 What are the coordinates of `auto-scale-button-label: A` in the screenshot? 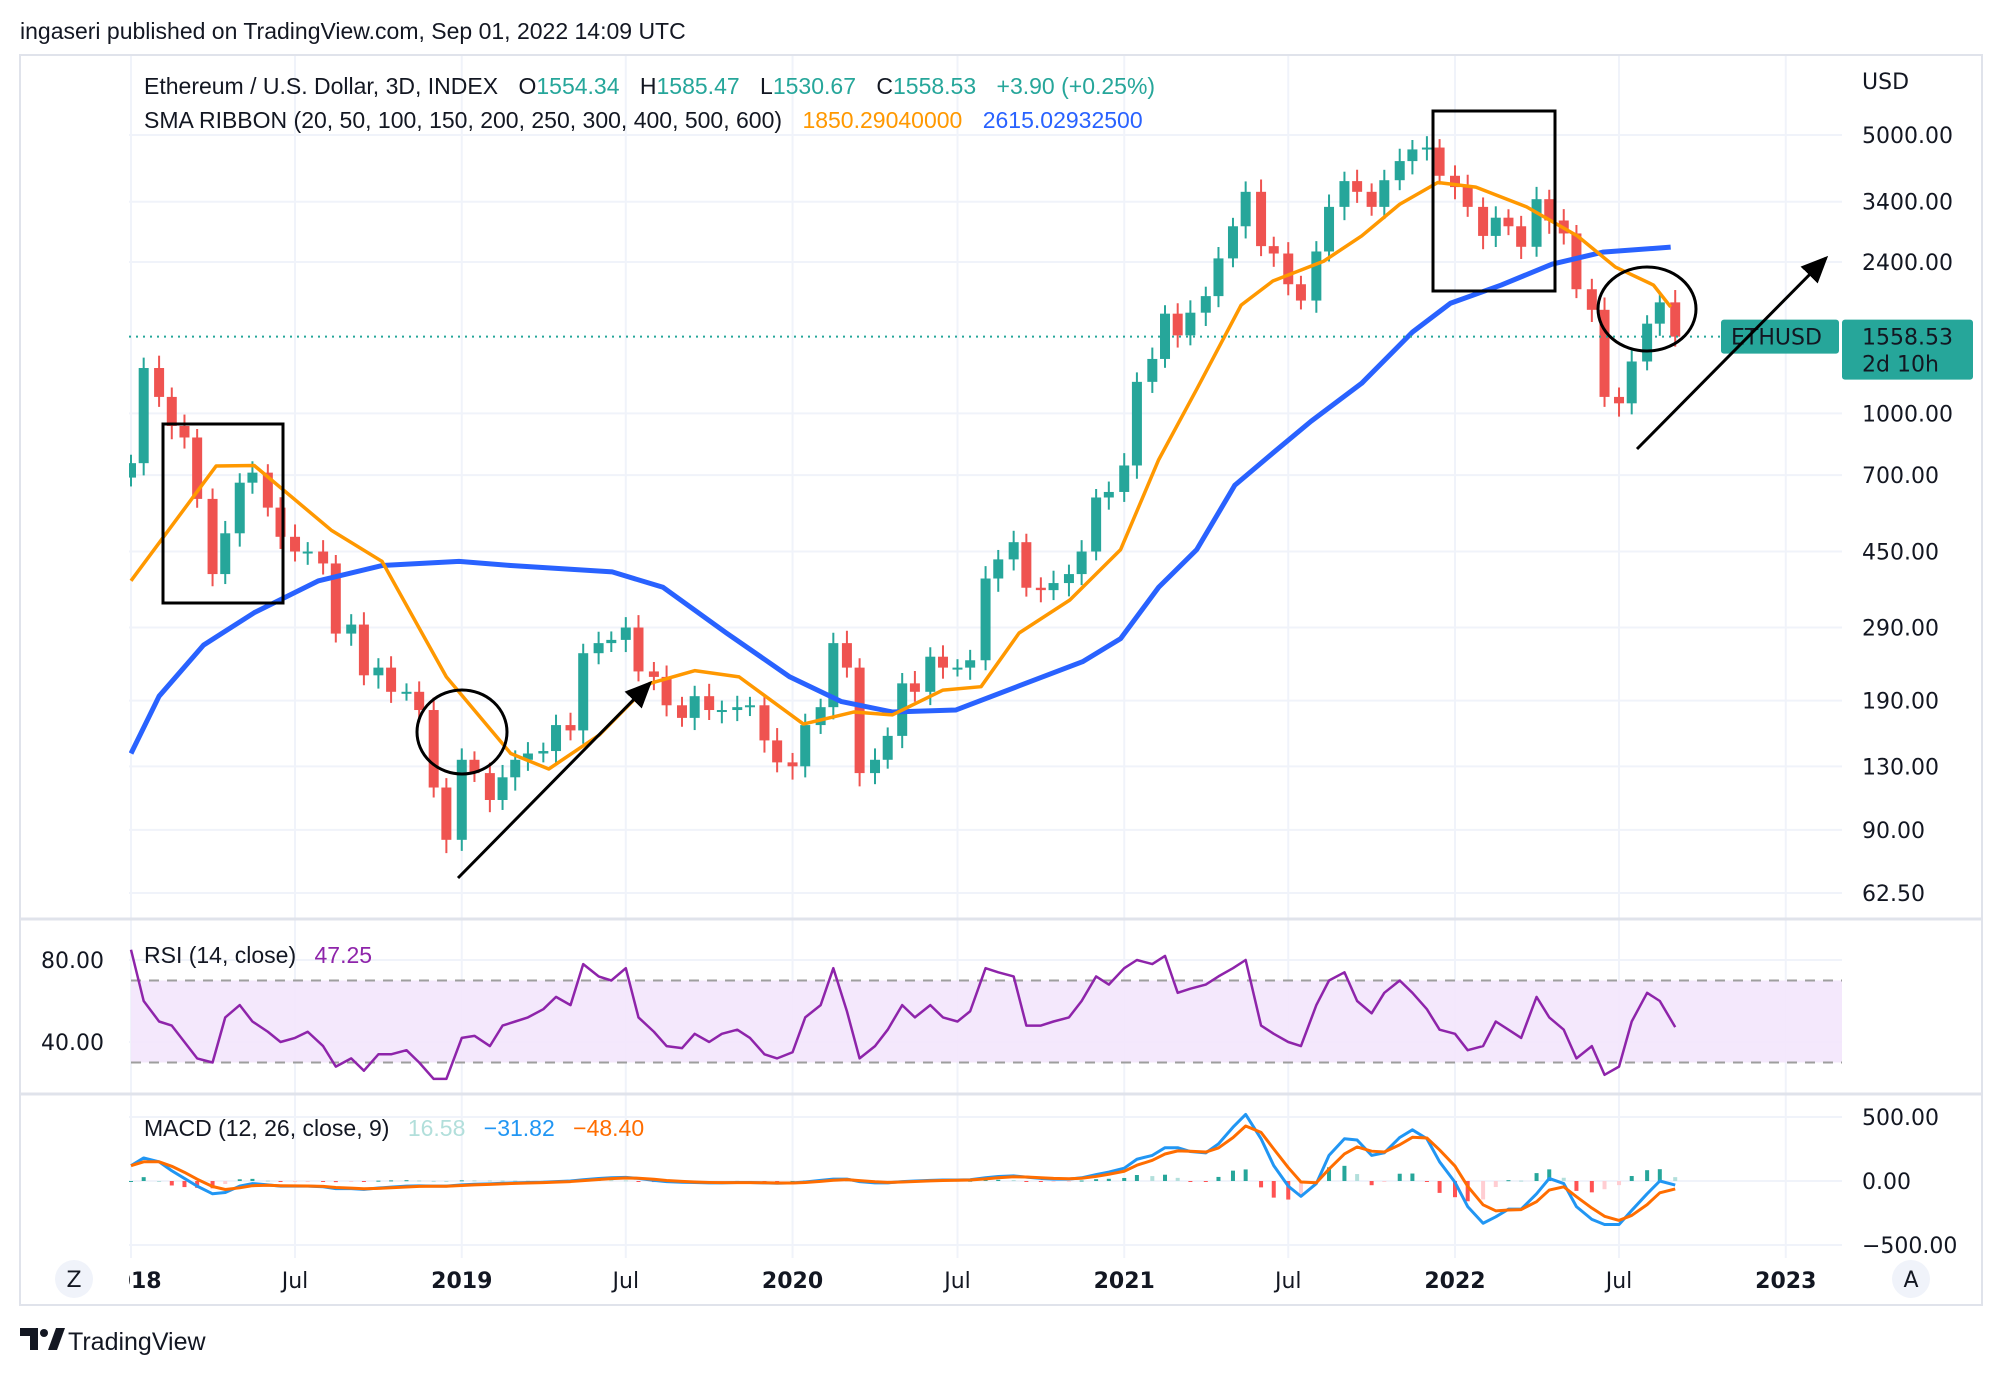 It's located at (1910, 1280).